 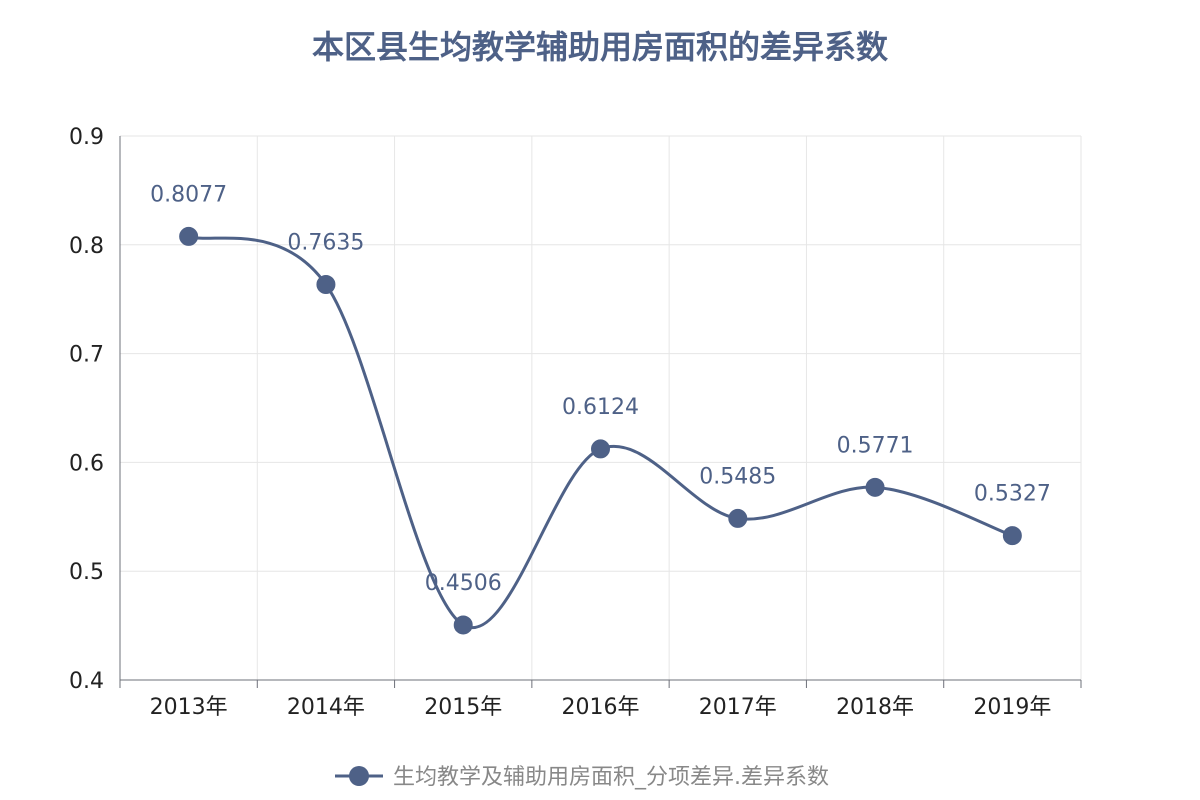 What do you see at coordinates (189, 707) in the screenshot?
I see `x-tick-label: 2013年` at bounding box center [189, 707].